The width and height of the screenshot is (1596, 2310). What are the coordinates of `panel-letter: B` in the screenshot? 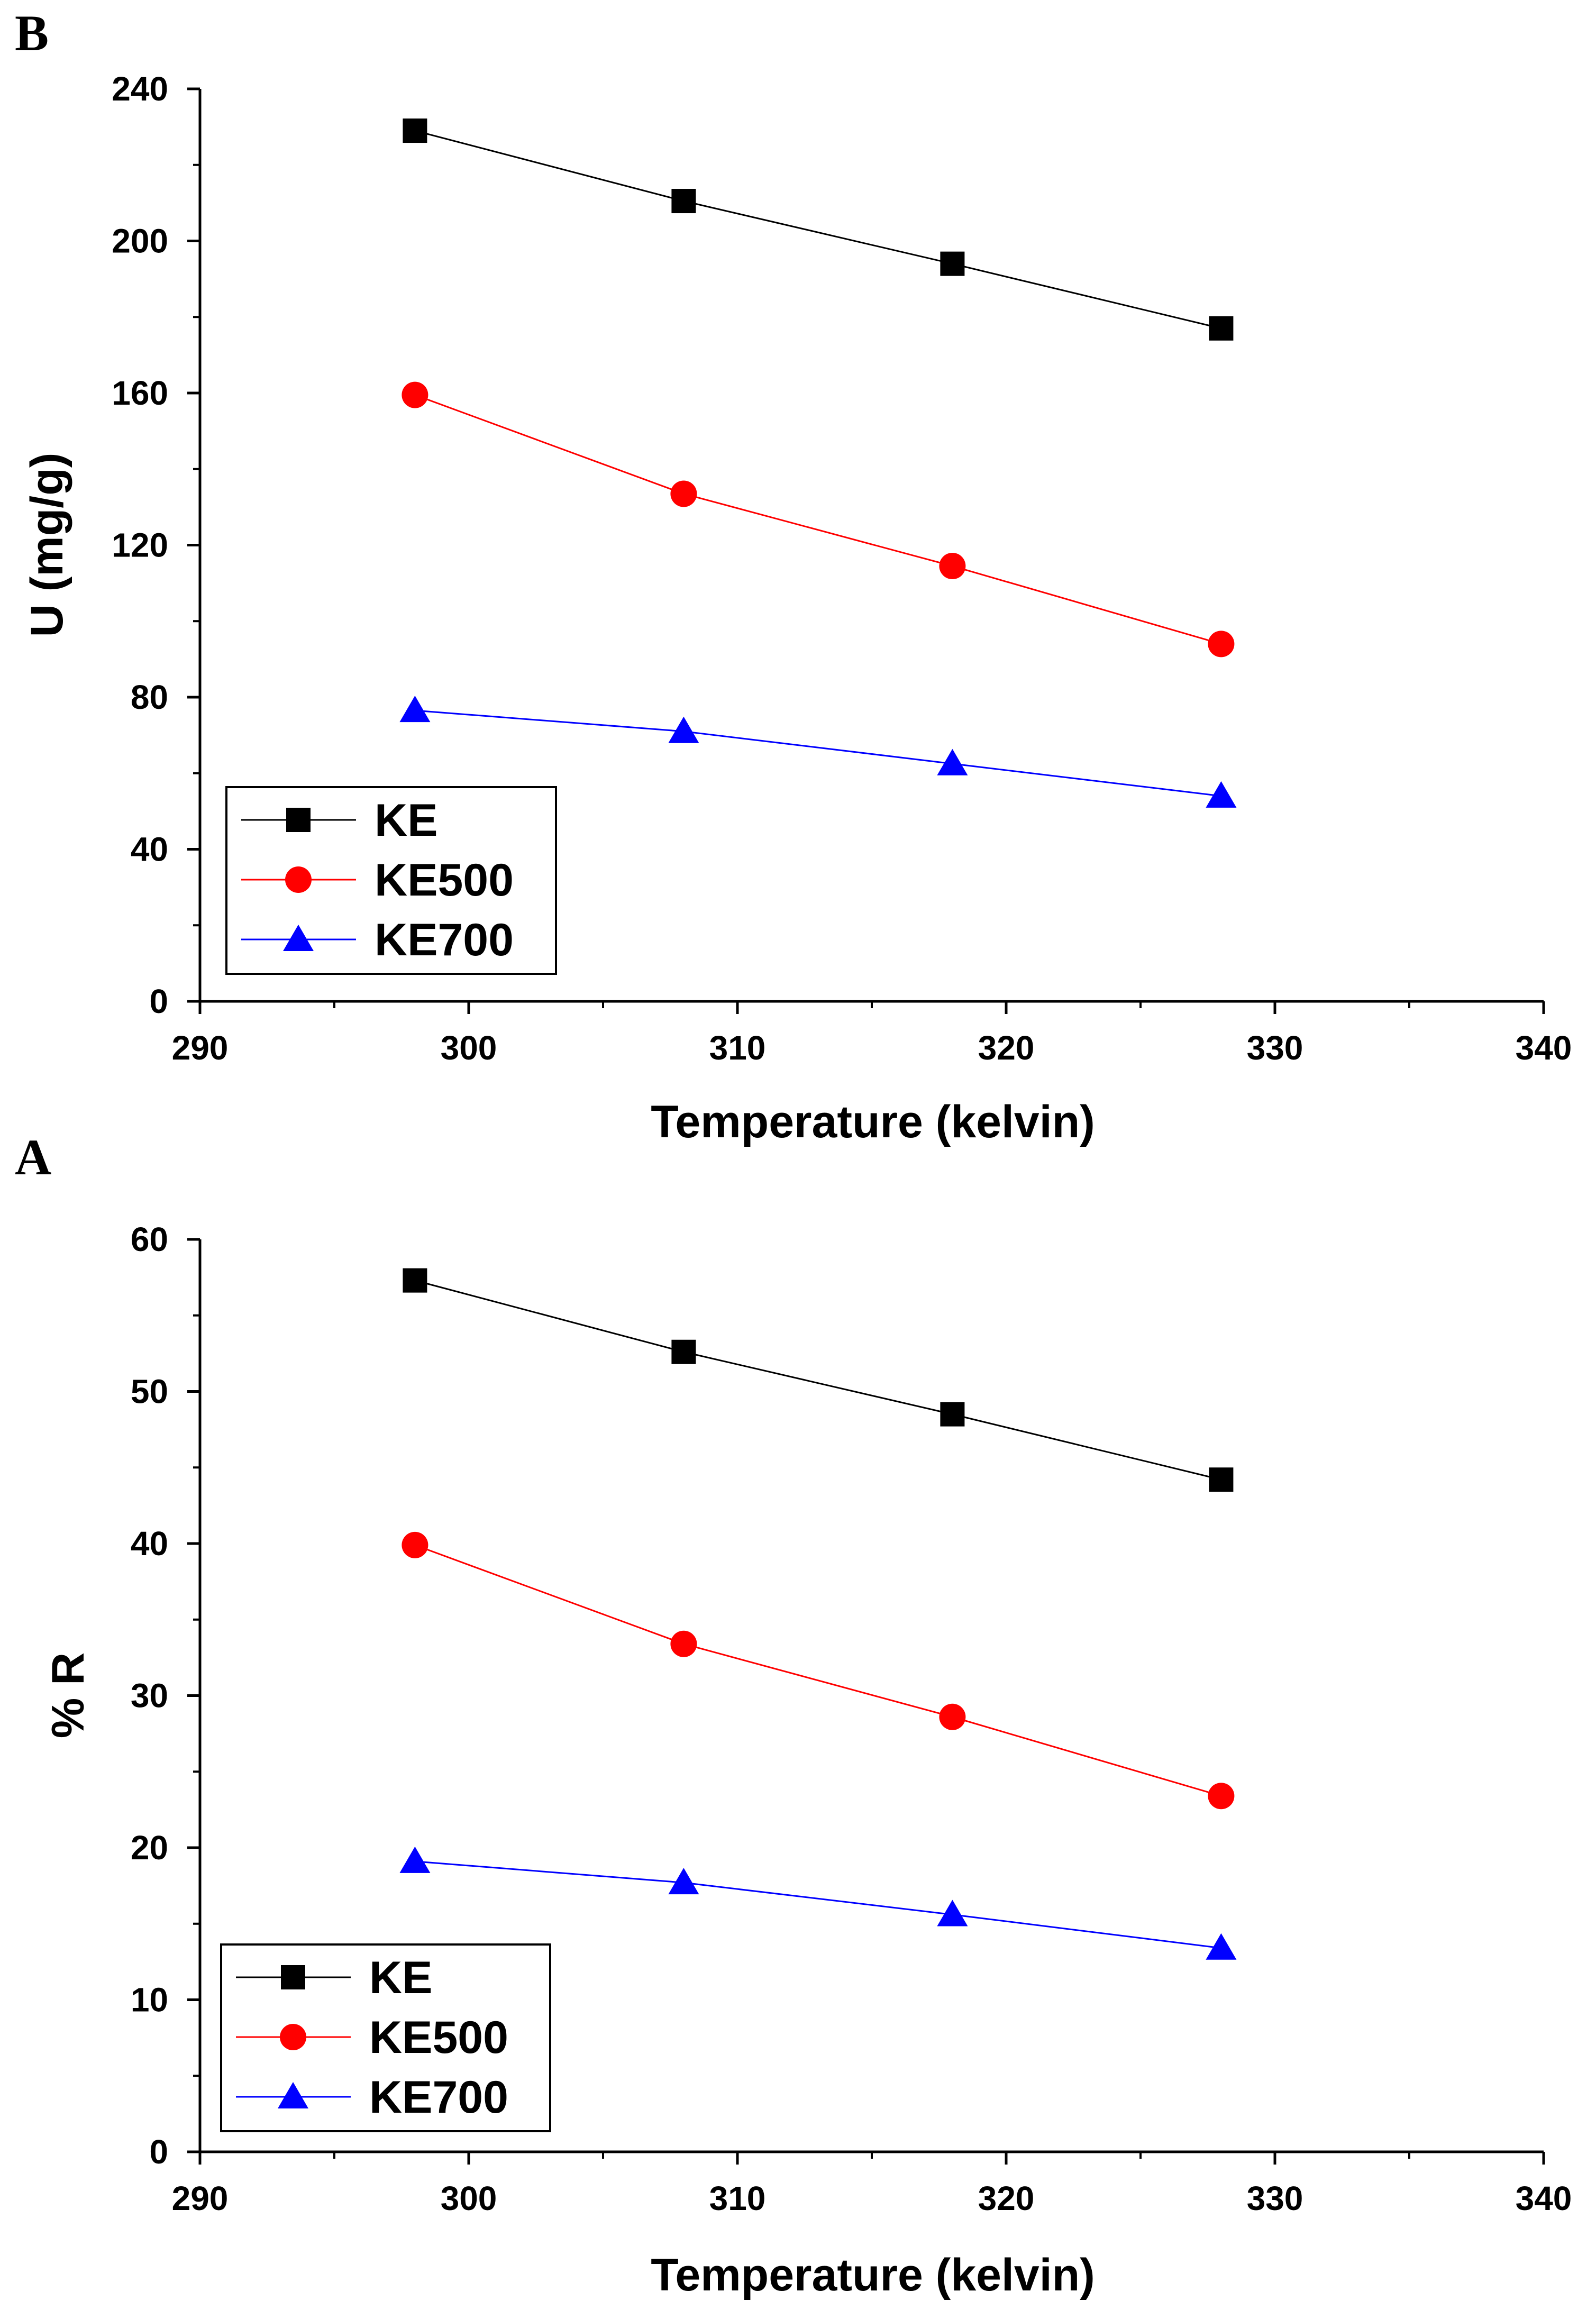 It's located at (32, 33).